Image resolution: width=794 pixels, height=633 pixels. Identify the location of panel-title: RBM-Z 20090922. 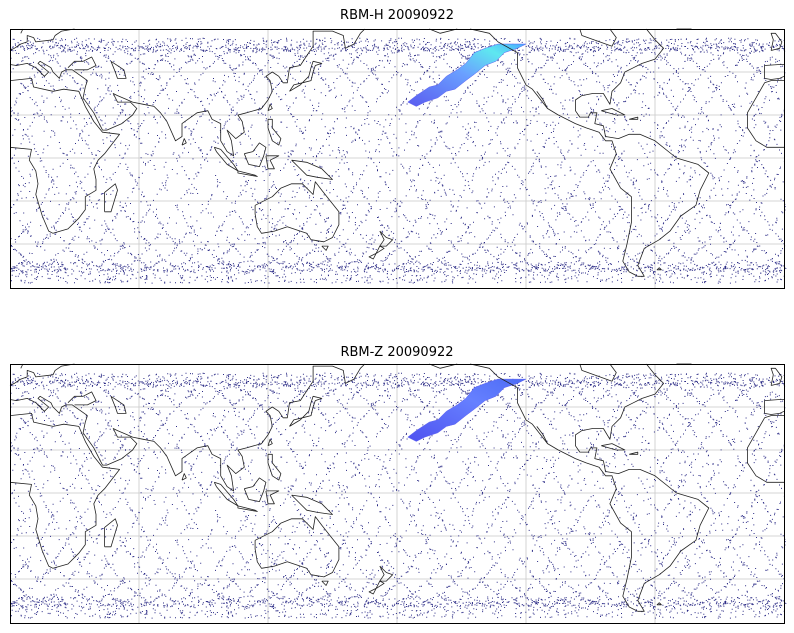
(396, 352).